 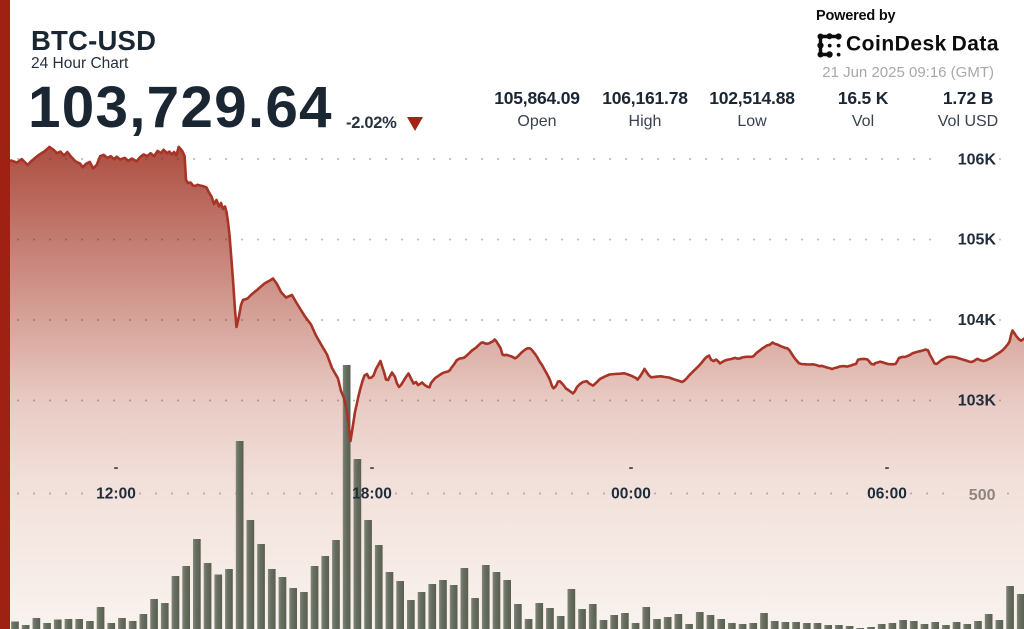 What do you see at coordinates (631, 494) in the screenshot?
I see `svg-text: 00:00` at bounding box center [631, 494].